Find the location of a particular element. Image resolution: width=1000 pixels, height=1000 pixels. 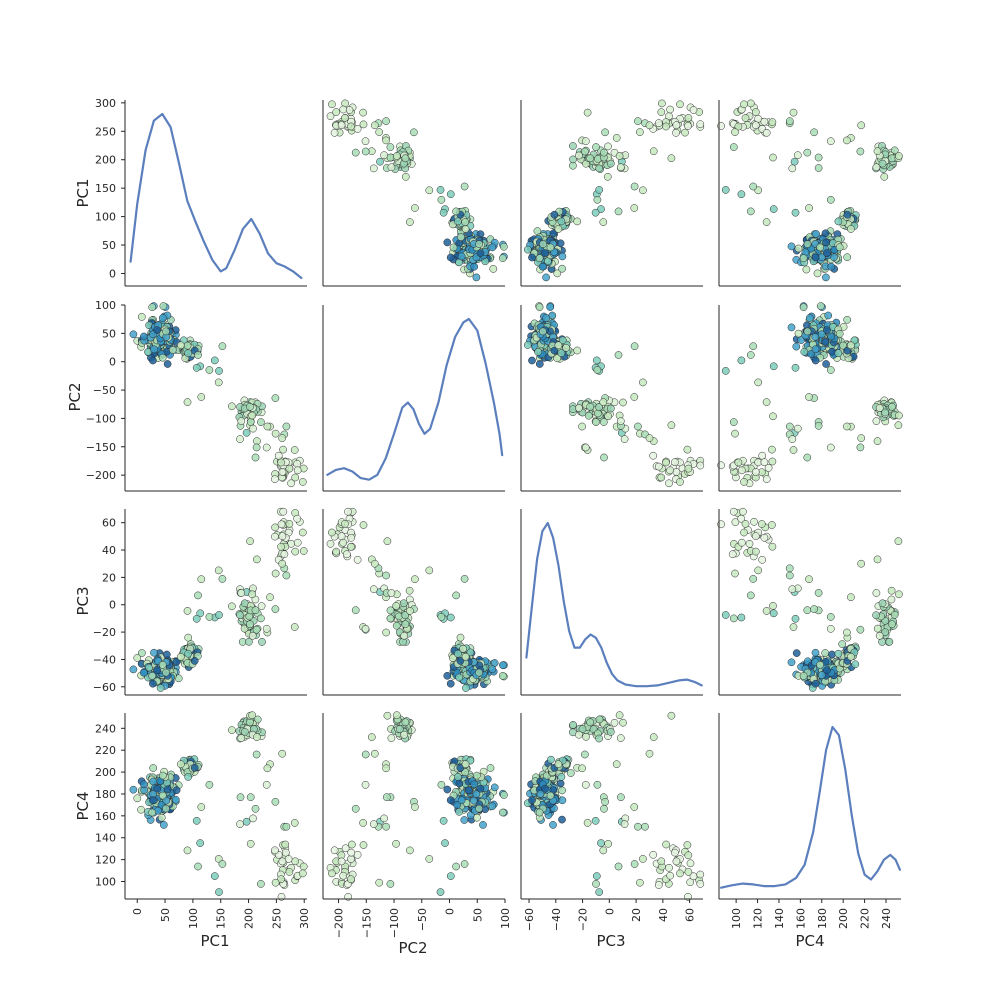

panel-pc2-vs-pc3 is located at coordinates (612, 397).